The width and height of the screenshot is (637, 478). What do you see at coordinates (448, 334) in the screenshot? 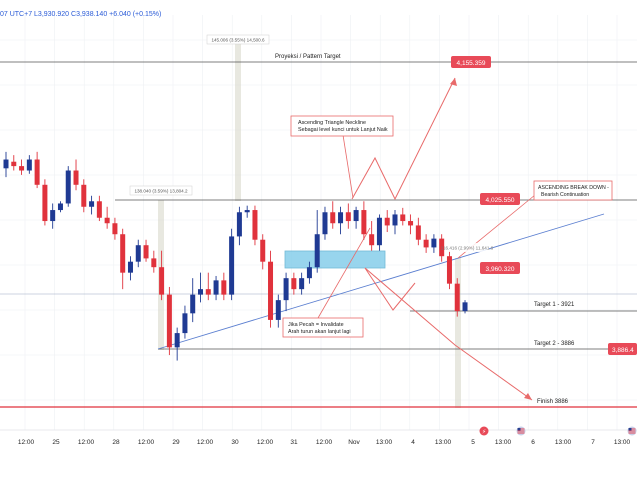
I see `projection-down-path` at bounding box center [448, 334].